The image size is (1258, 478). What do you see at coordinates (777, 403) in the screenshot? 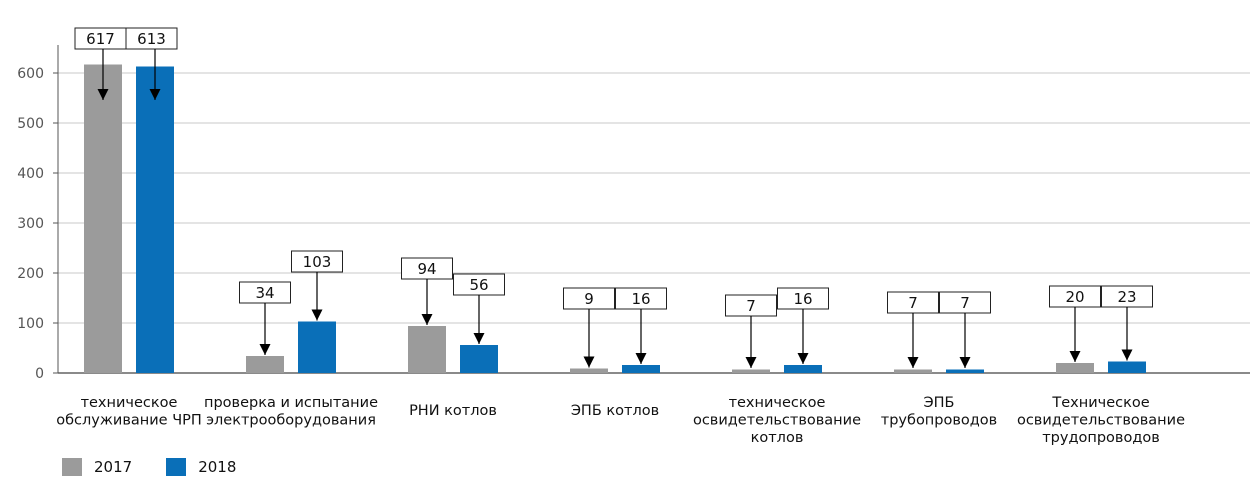
I see `x-category-label-line-4-0: техническое` at bounding box center [777, 403].